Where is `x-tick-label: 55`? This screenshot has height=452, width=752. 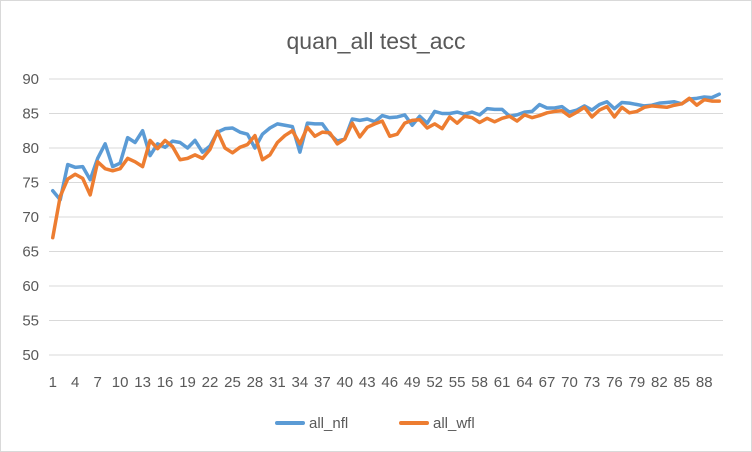 x-tick-label: 55 is located at coordinates (457, 382).